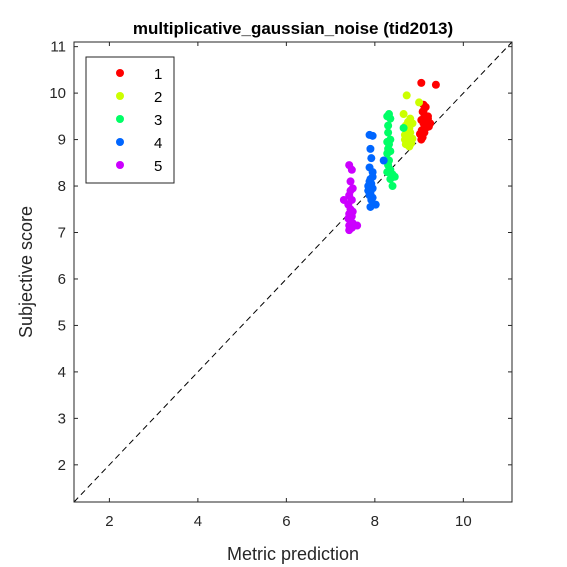  What do you see at coordinates (158, 97) in the screenshot?
I see `legend-label: 2` at bounding box center [158, 97].